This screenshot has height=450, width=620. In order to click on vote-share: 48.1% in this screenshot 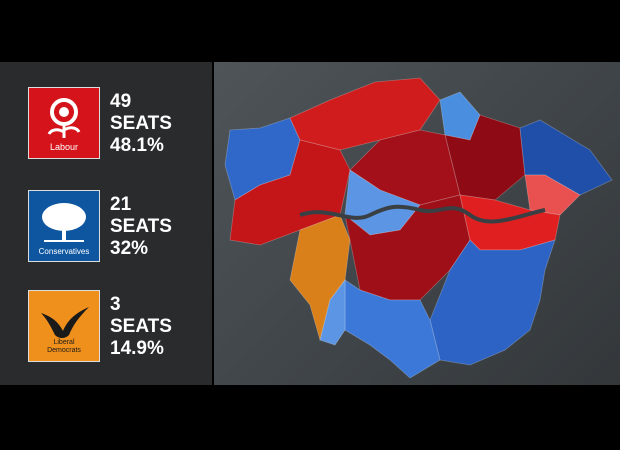, I will do `click(137, 145)`.